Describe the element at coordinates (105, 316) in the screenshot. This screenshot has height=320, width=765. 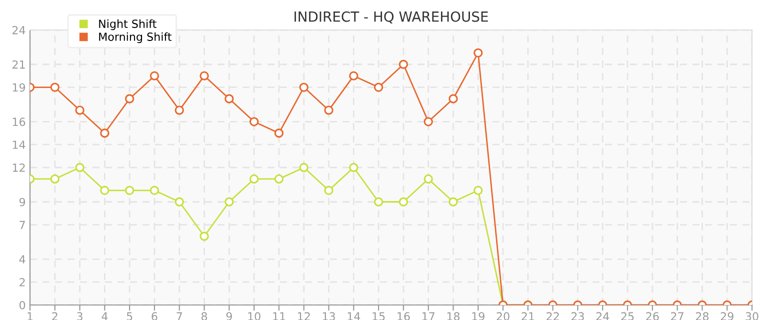
I see `x-tick-label: 4` at that location.